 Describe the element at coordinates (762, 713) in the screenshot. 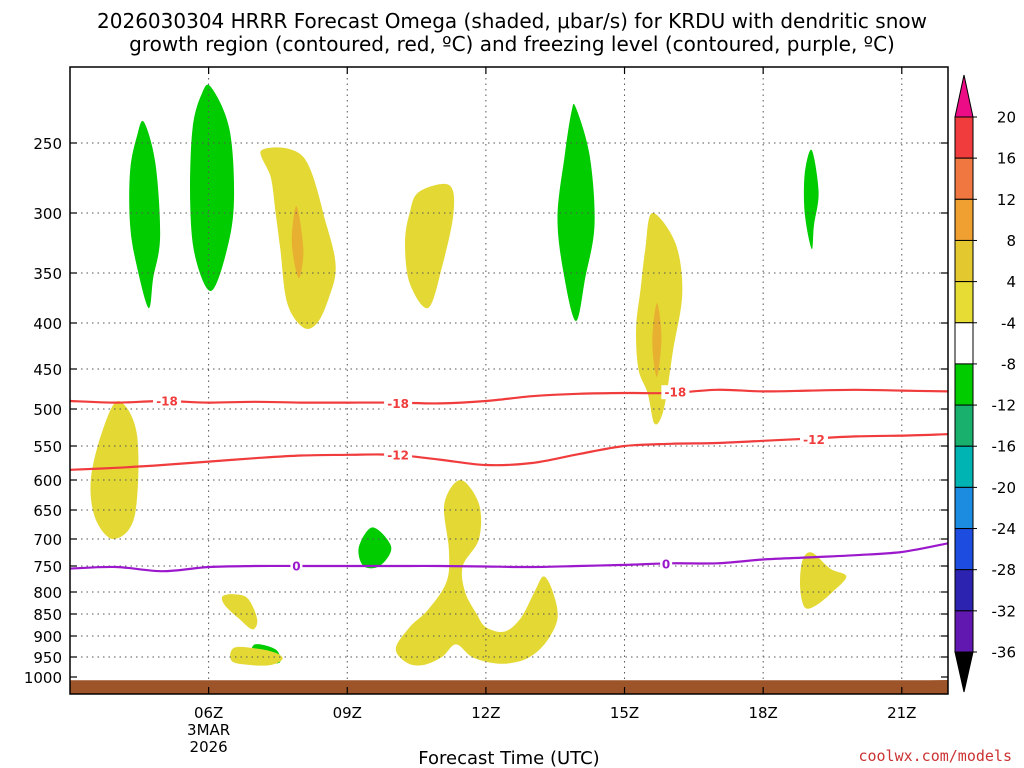

I see `x-tick-label: 18Z` at that location.